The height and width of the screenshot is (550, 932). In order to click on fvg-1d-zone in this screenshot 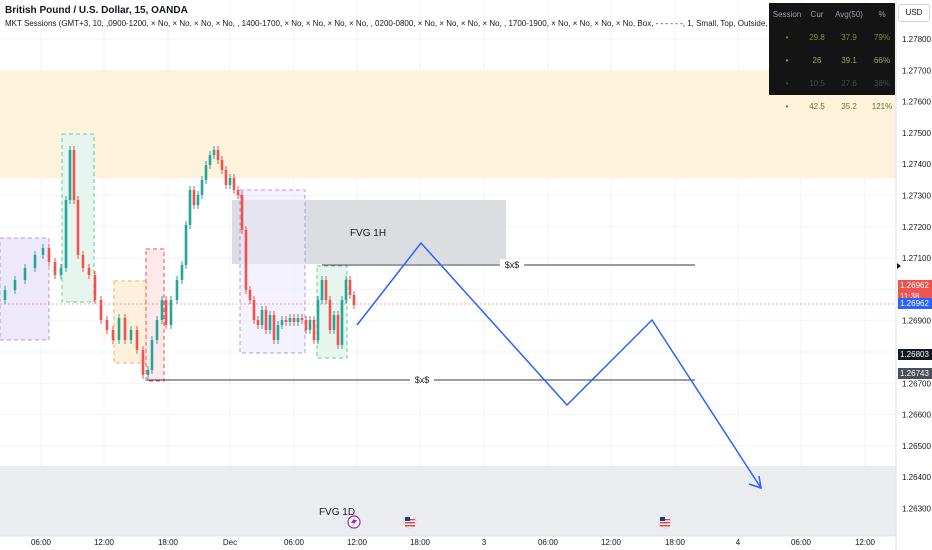, I will do `click(448, 501)`.